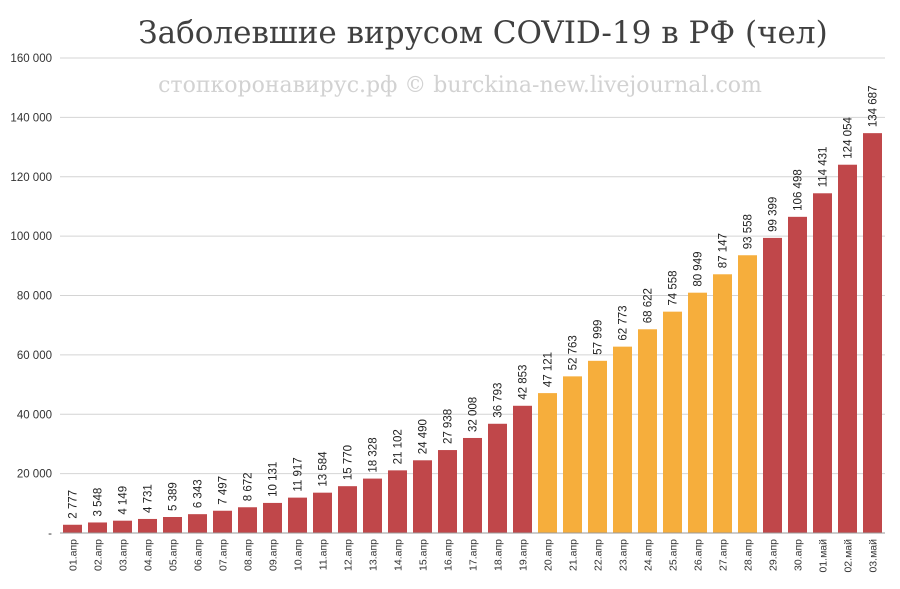 Image resolution: width=900 pixels, height=589 pixels. What do you see at coordinates (749, 231) in the screenshot?
I see `data-label: 93 558` at bounding box center [749, 231].